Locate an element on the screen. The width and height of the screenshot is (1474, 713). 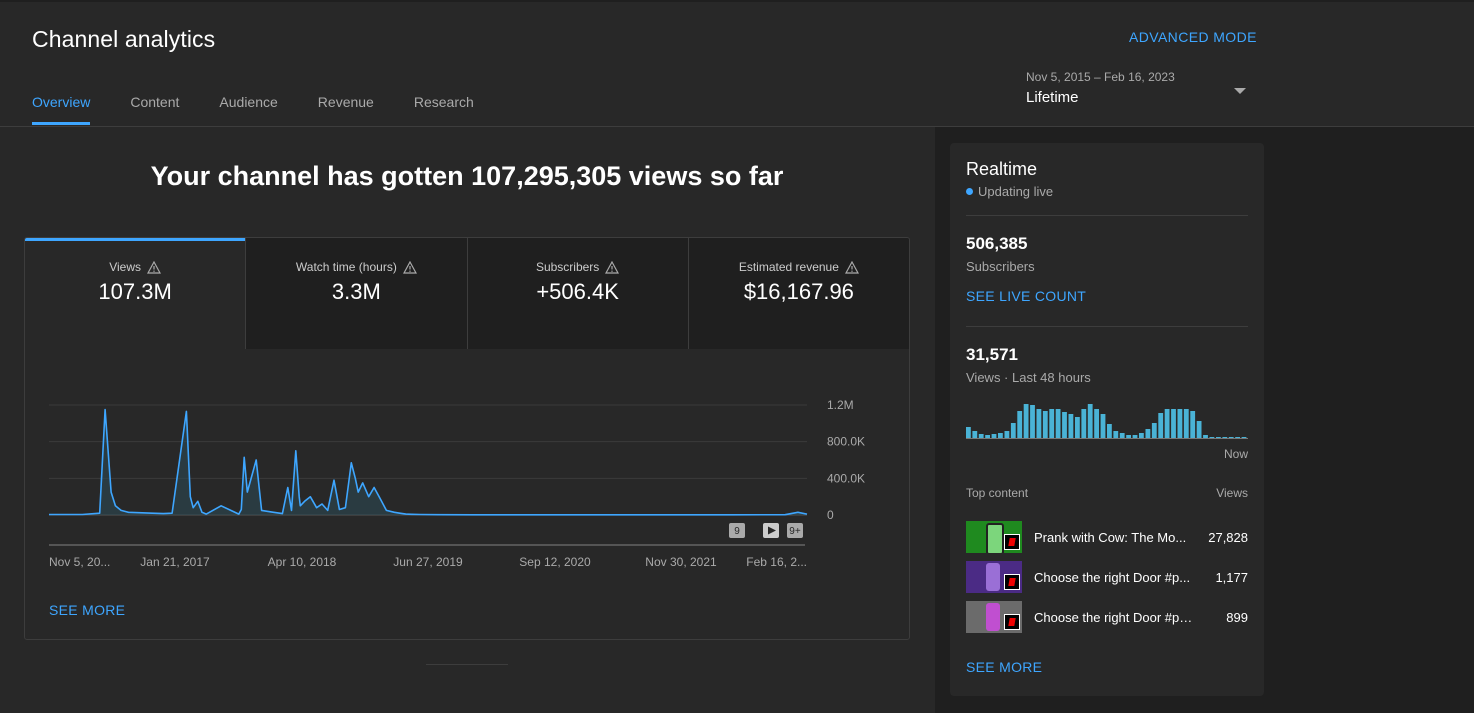
top-content-item: Choose the right Door #part2 899 is located at coordinates (1107, 617).